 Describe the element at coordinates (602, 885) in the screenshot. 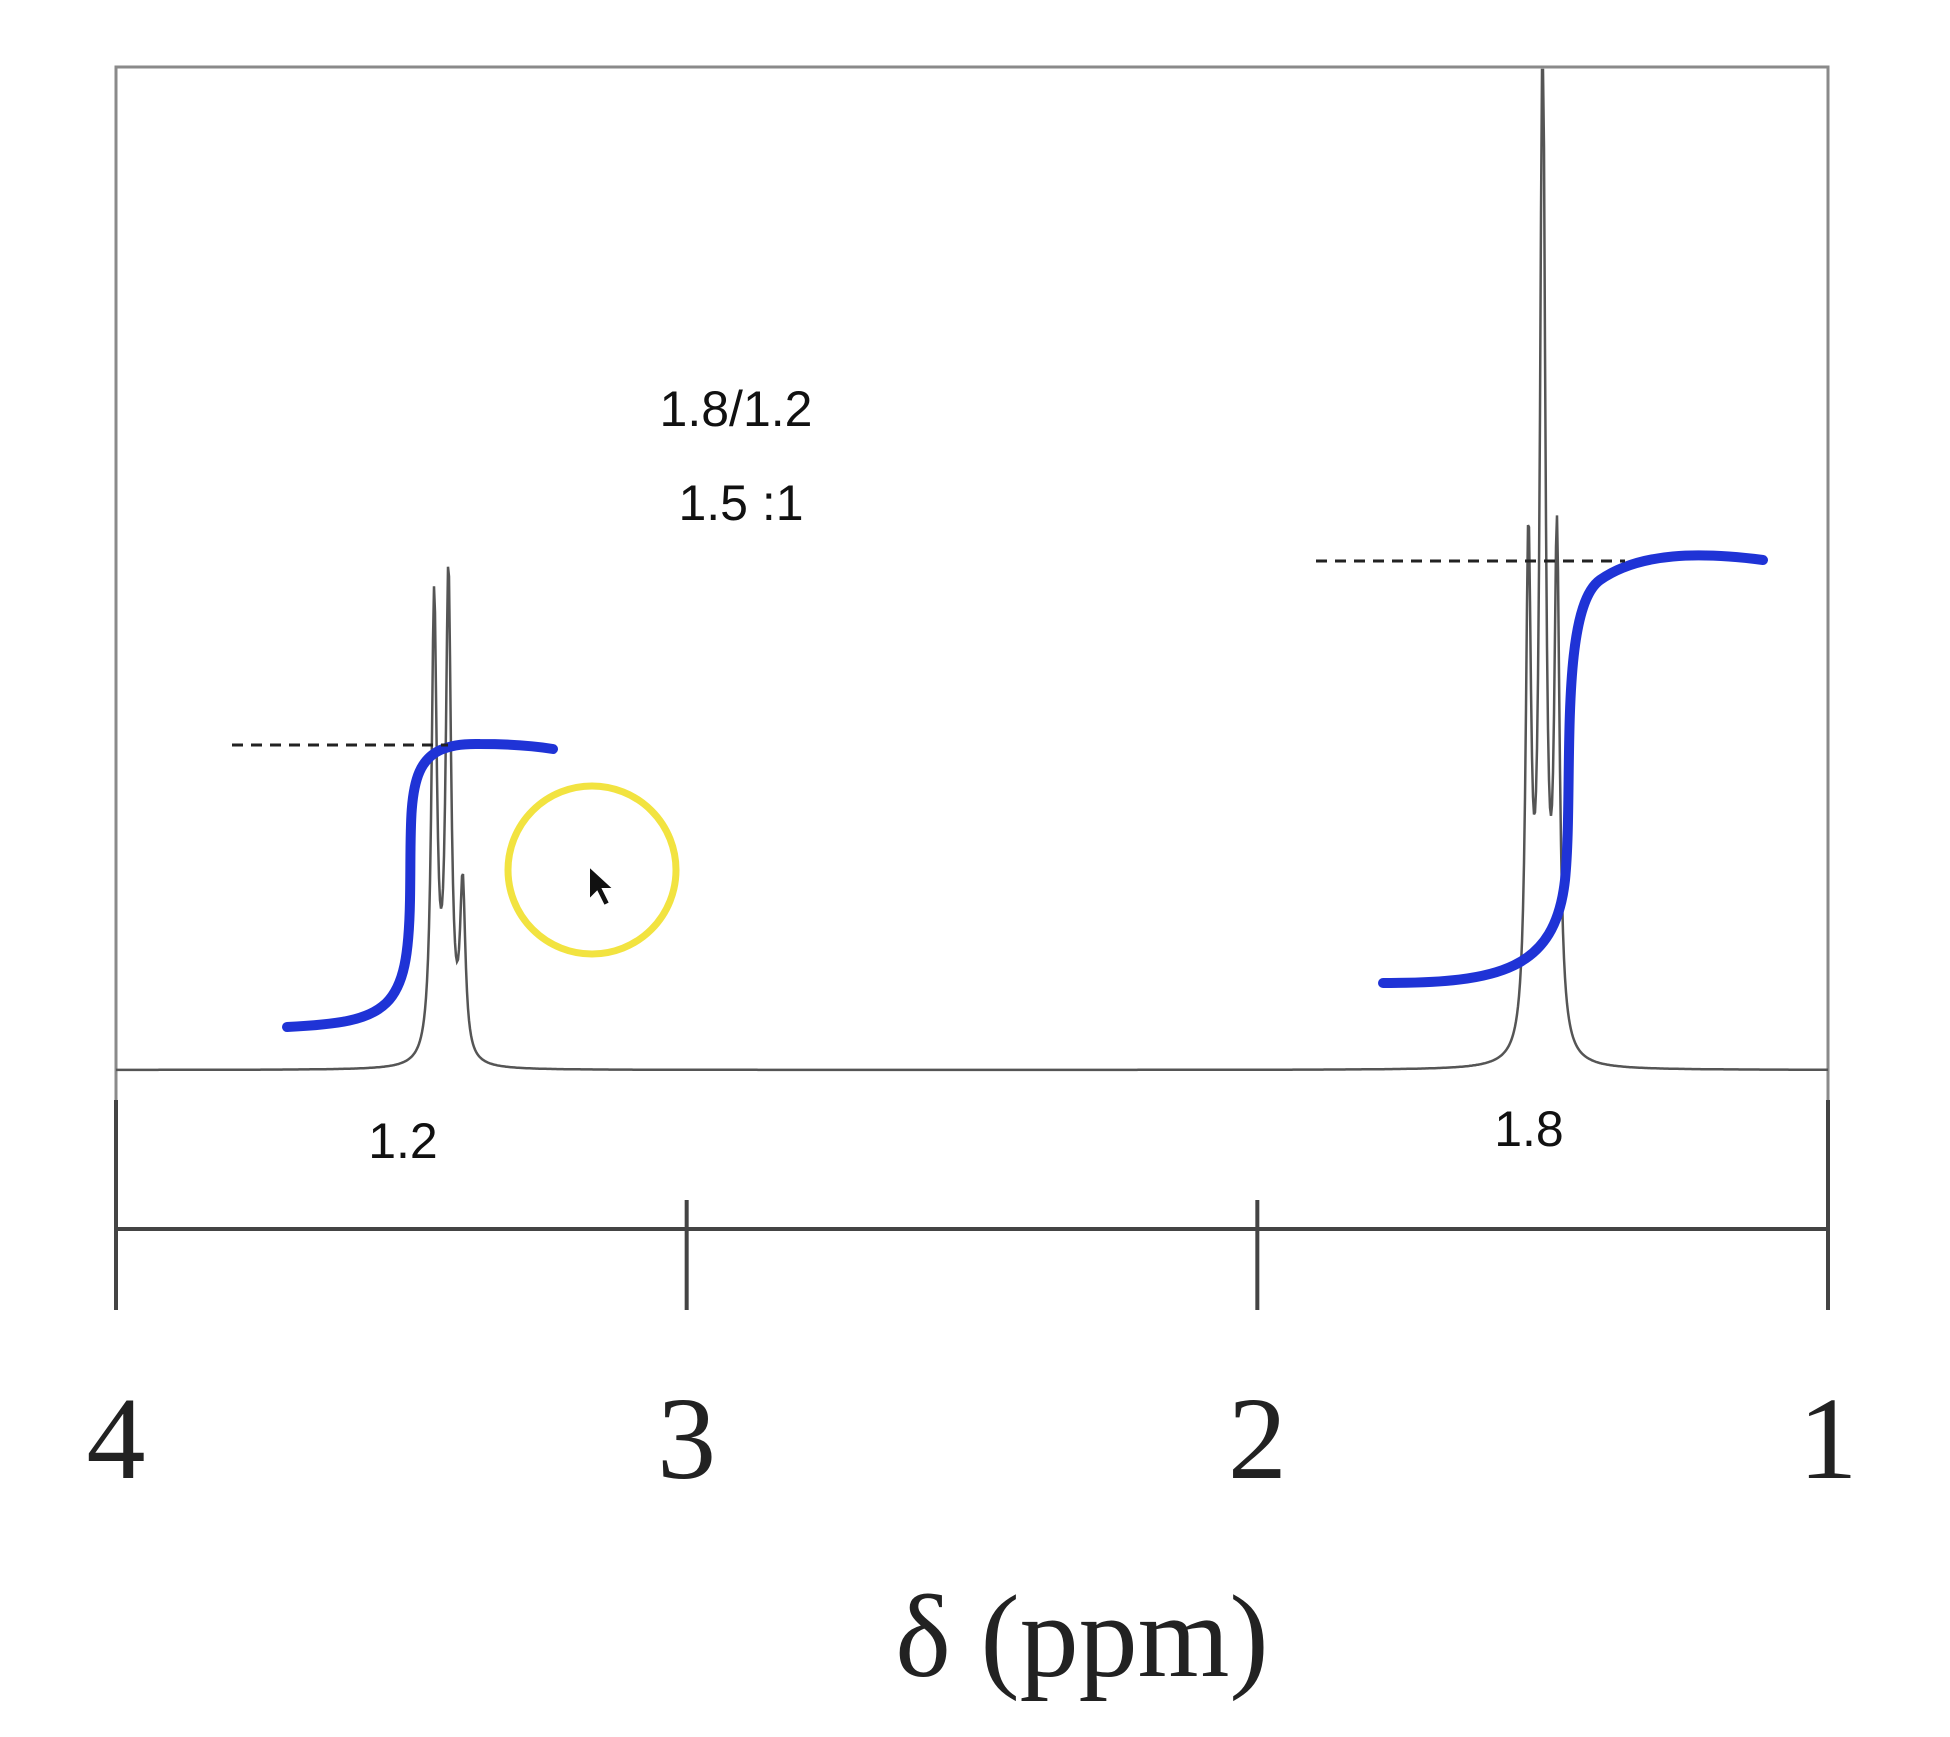

I see `mouse-pointer-icon` at that location.